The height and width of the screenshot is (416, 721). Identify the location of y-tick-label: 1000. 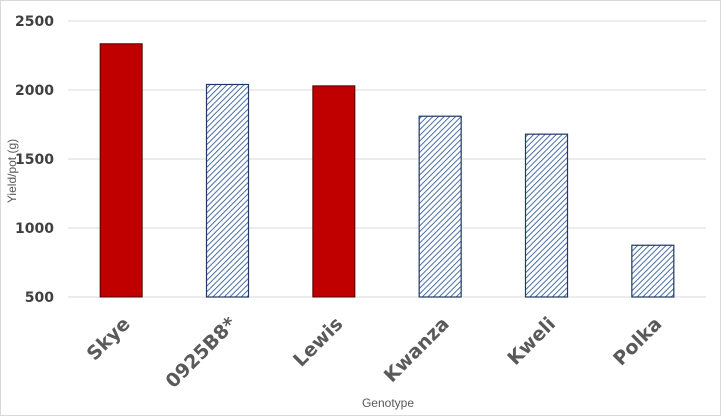
(34, 229).